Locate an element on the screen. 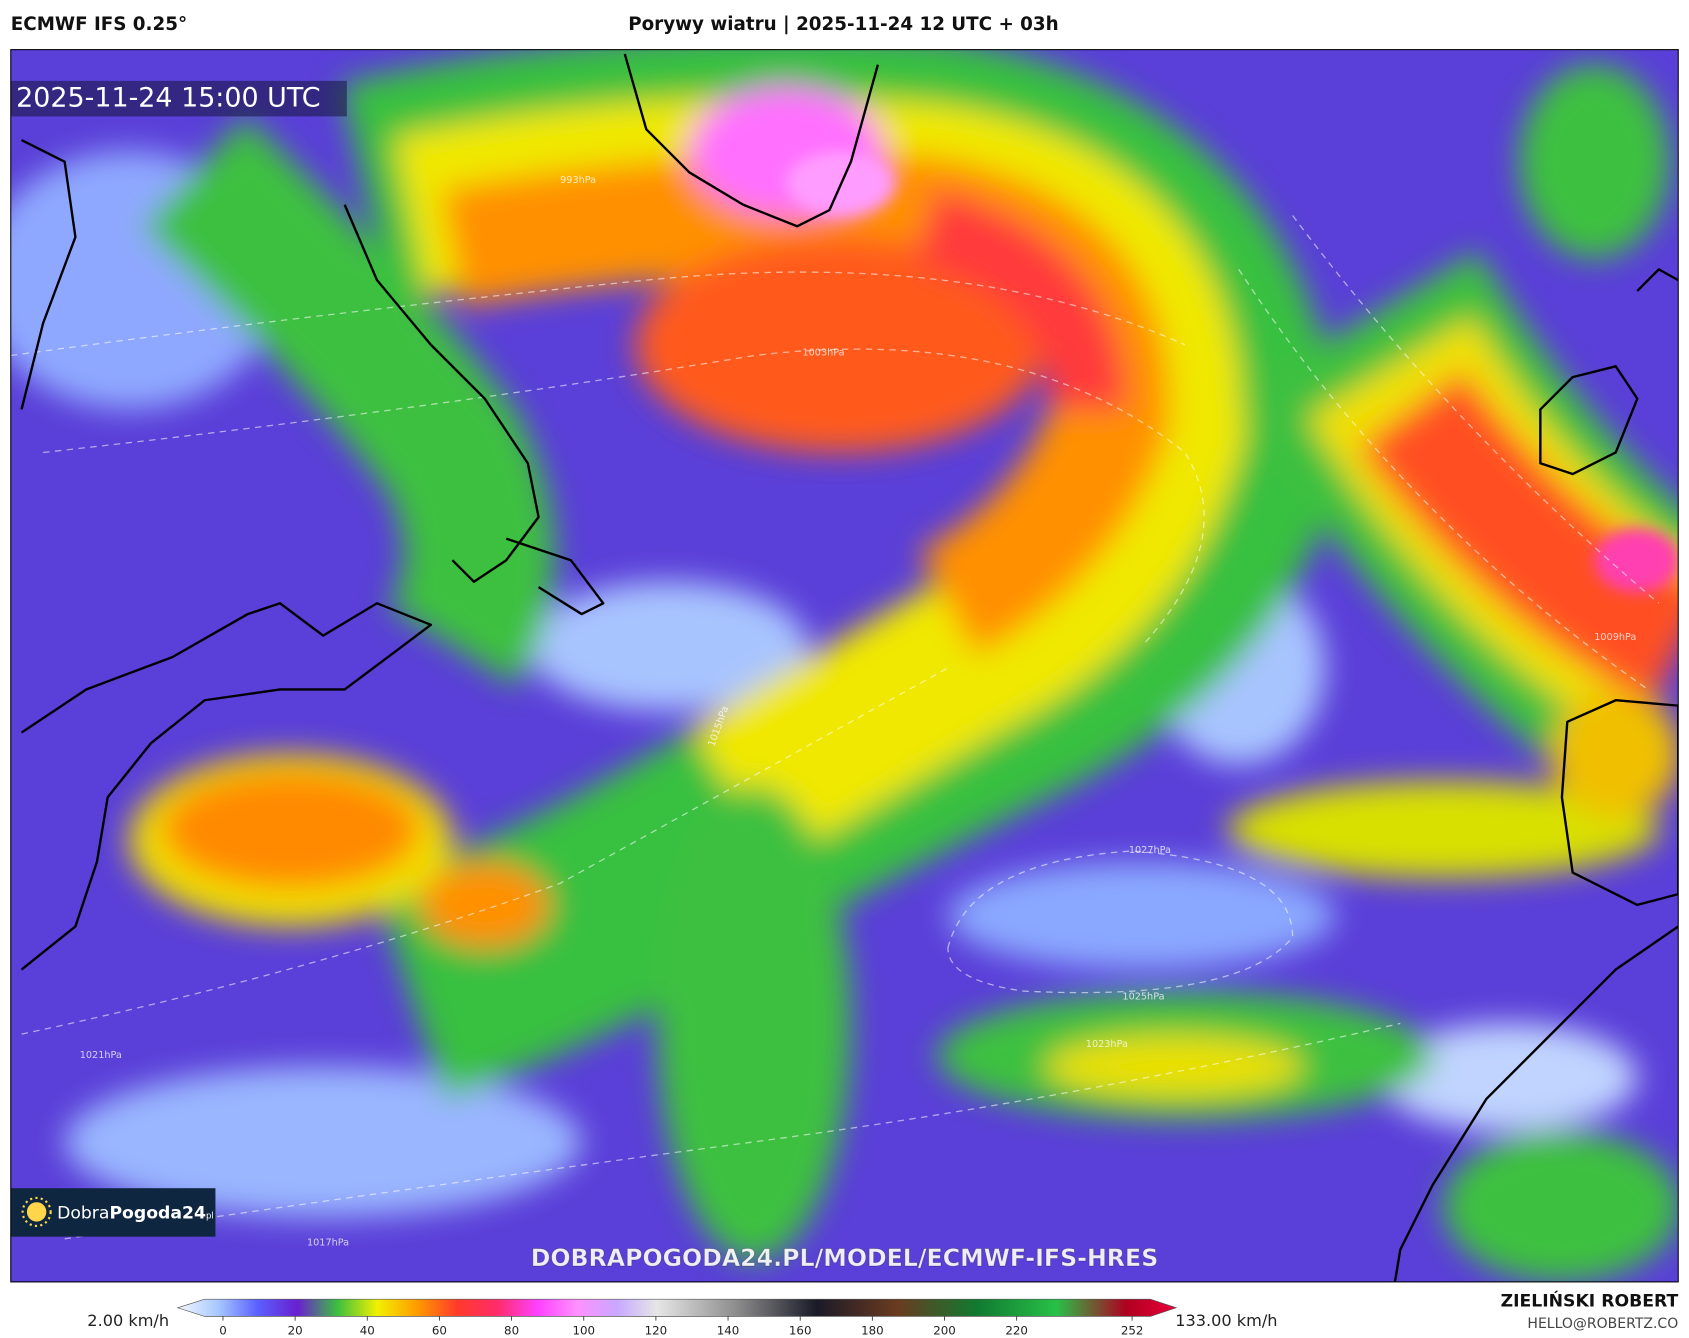 The image size is (1689, 1338). isobar-label: 993hPa is located at coordinates (578, 180).